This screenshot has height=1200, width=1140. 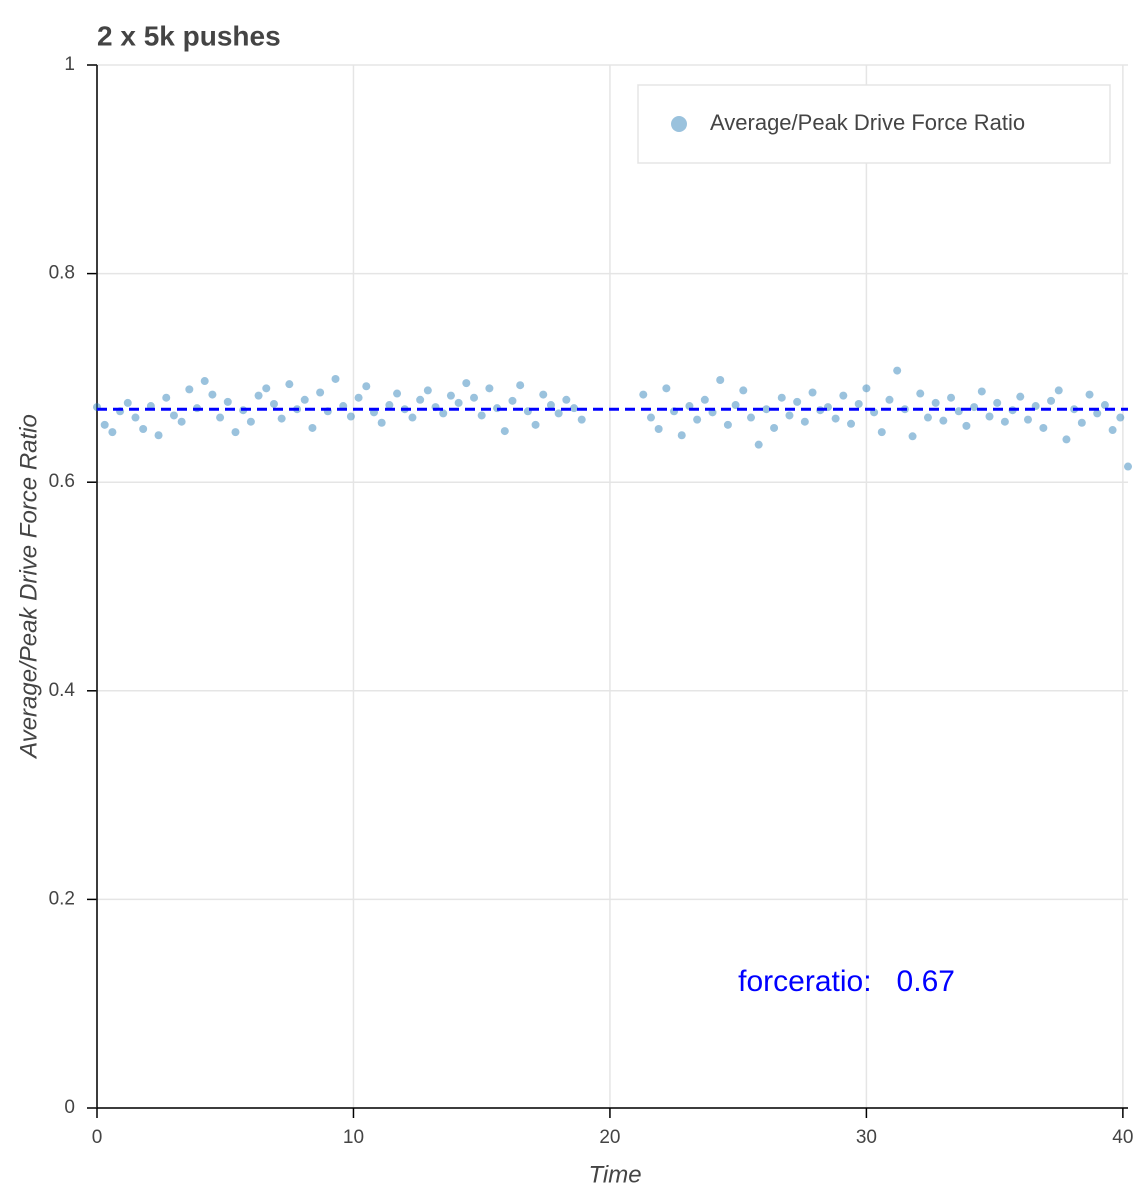 What do you see at coordinates (62, 273) in the screenshot?
I see `y-tick-label: 0.8` at bounding box center [62, 273].